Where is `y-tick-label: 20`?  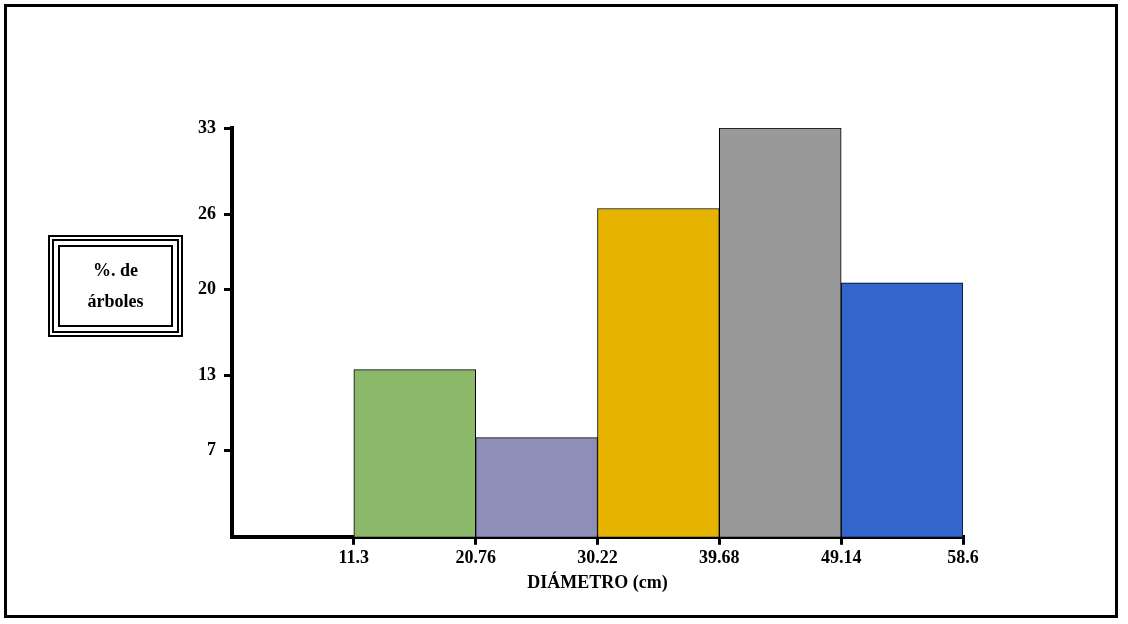
y-tick-label: 20 is located at coordinates (207, 287).